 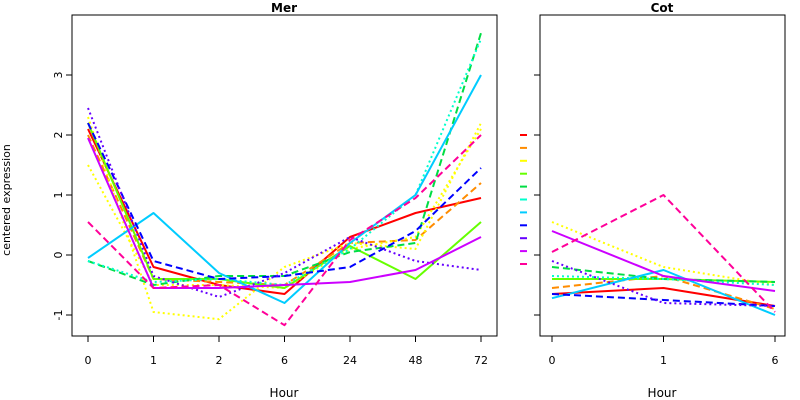 I want to click on panel-title-cot: Cot, so click(x=662, y=8).